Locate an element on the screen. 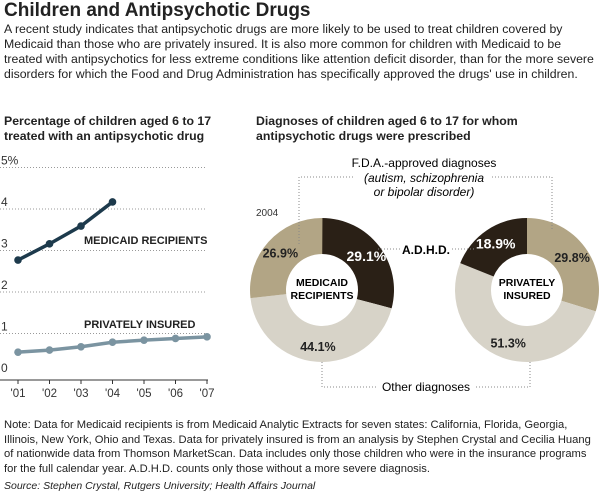 The image size is (600, 496). x-tick-label: '07 is located at coordinates (207, 394).